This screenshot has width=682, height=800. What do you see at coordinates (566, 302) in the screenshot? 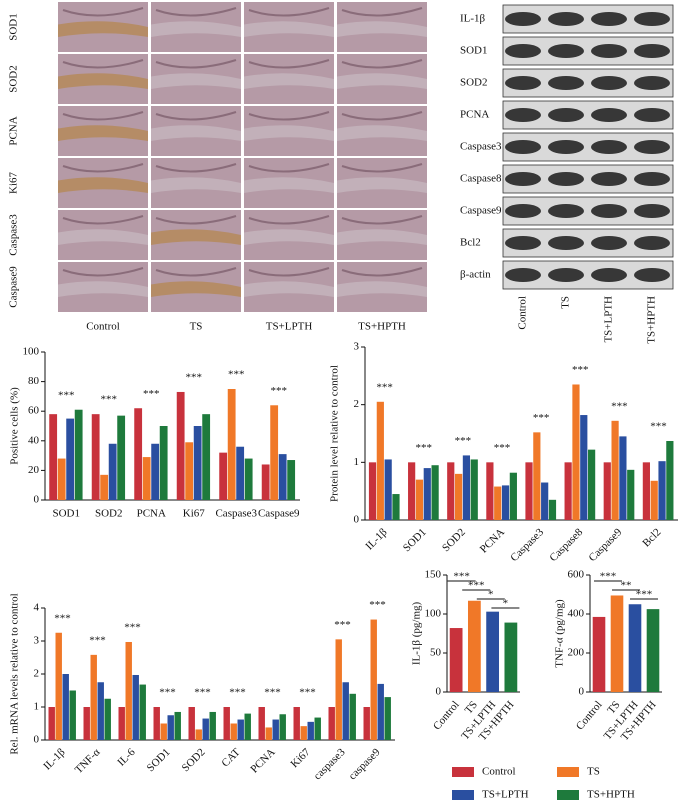
I see `blot-column-label: TS` at bounding box center [566, 302].